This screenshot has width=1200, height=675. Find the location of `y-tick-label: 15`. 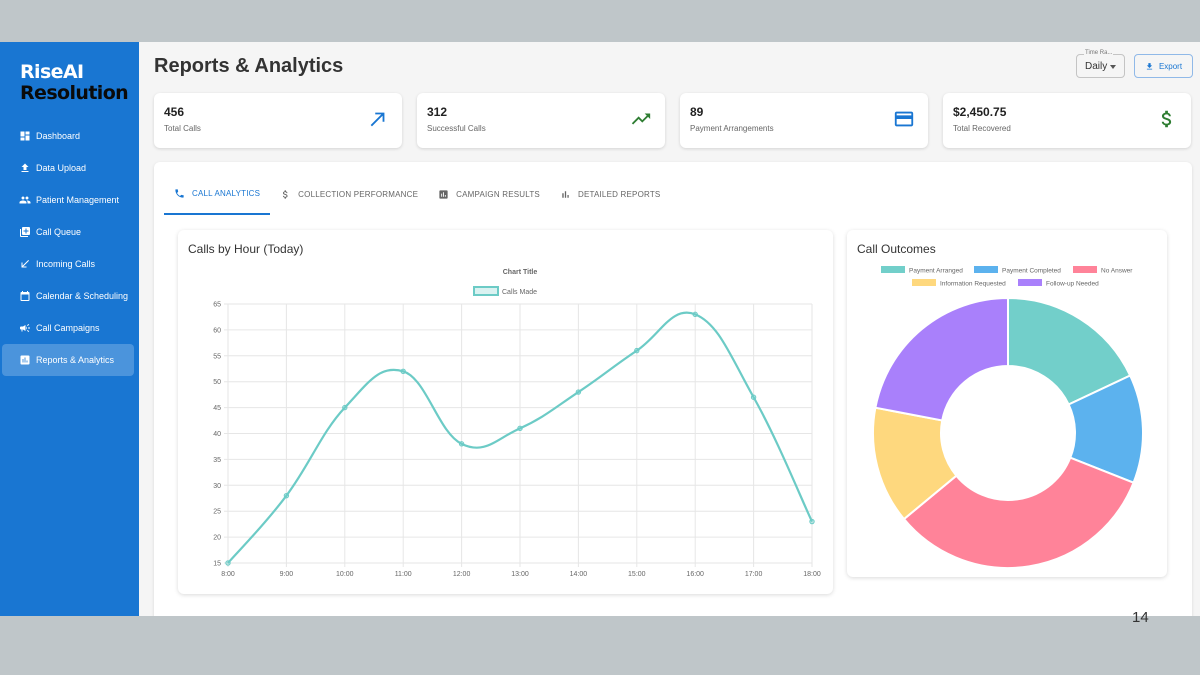

y-tick-label: 15 is located at coordinates (217, 564).